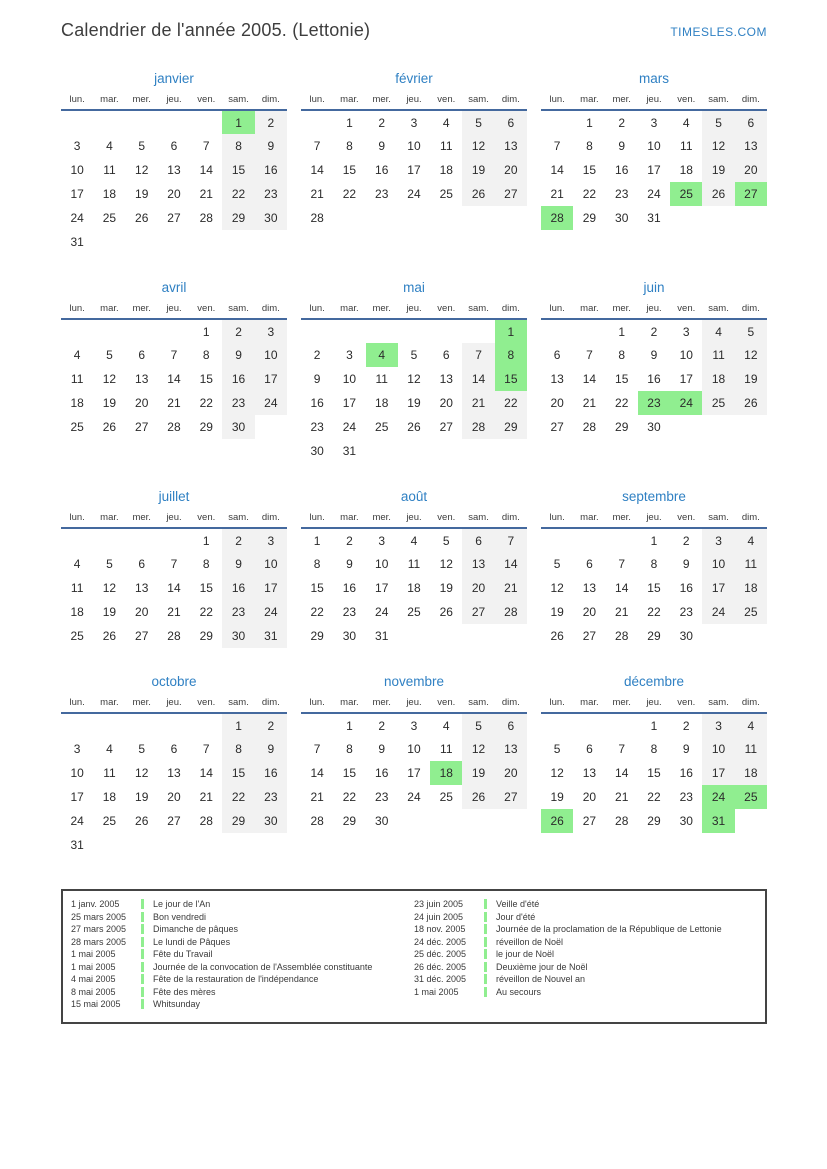  What do you see at coordinates (142, 979) in the screenshot?
I see `holiday-marker` at bounding box center [142, 979].